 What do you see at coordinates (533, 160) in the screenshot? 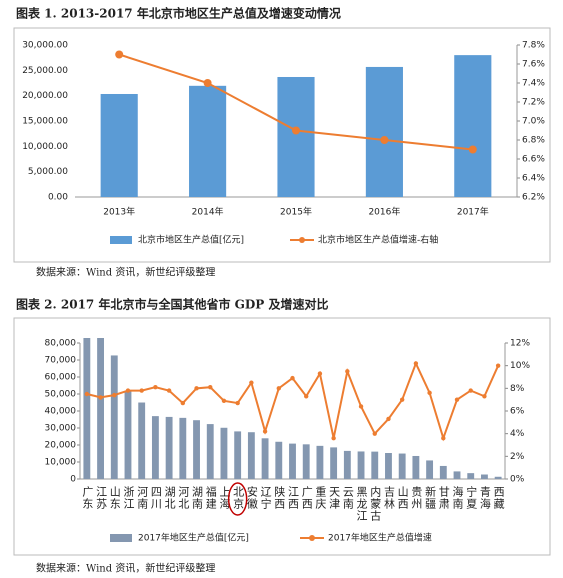
I see `y2-tick-label: 6.6%` at bounding box center [533, 160].